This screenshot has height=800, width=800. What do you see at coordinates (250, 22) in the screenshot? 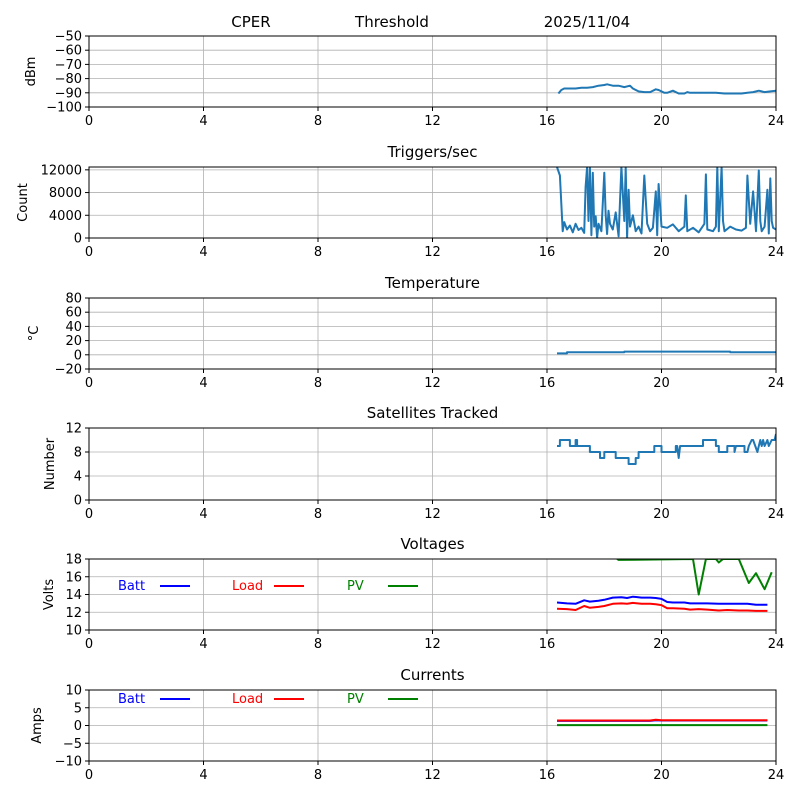
I see `header-station: CPER` at bounding box center [250, 22].